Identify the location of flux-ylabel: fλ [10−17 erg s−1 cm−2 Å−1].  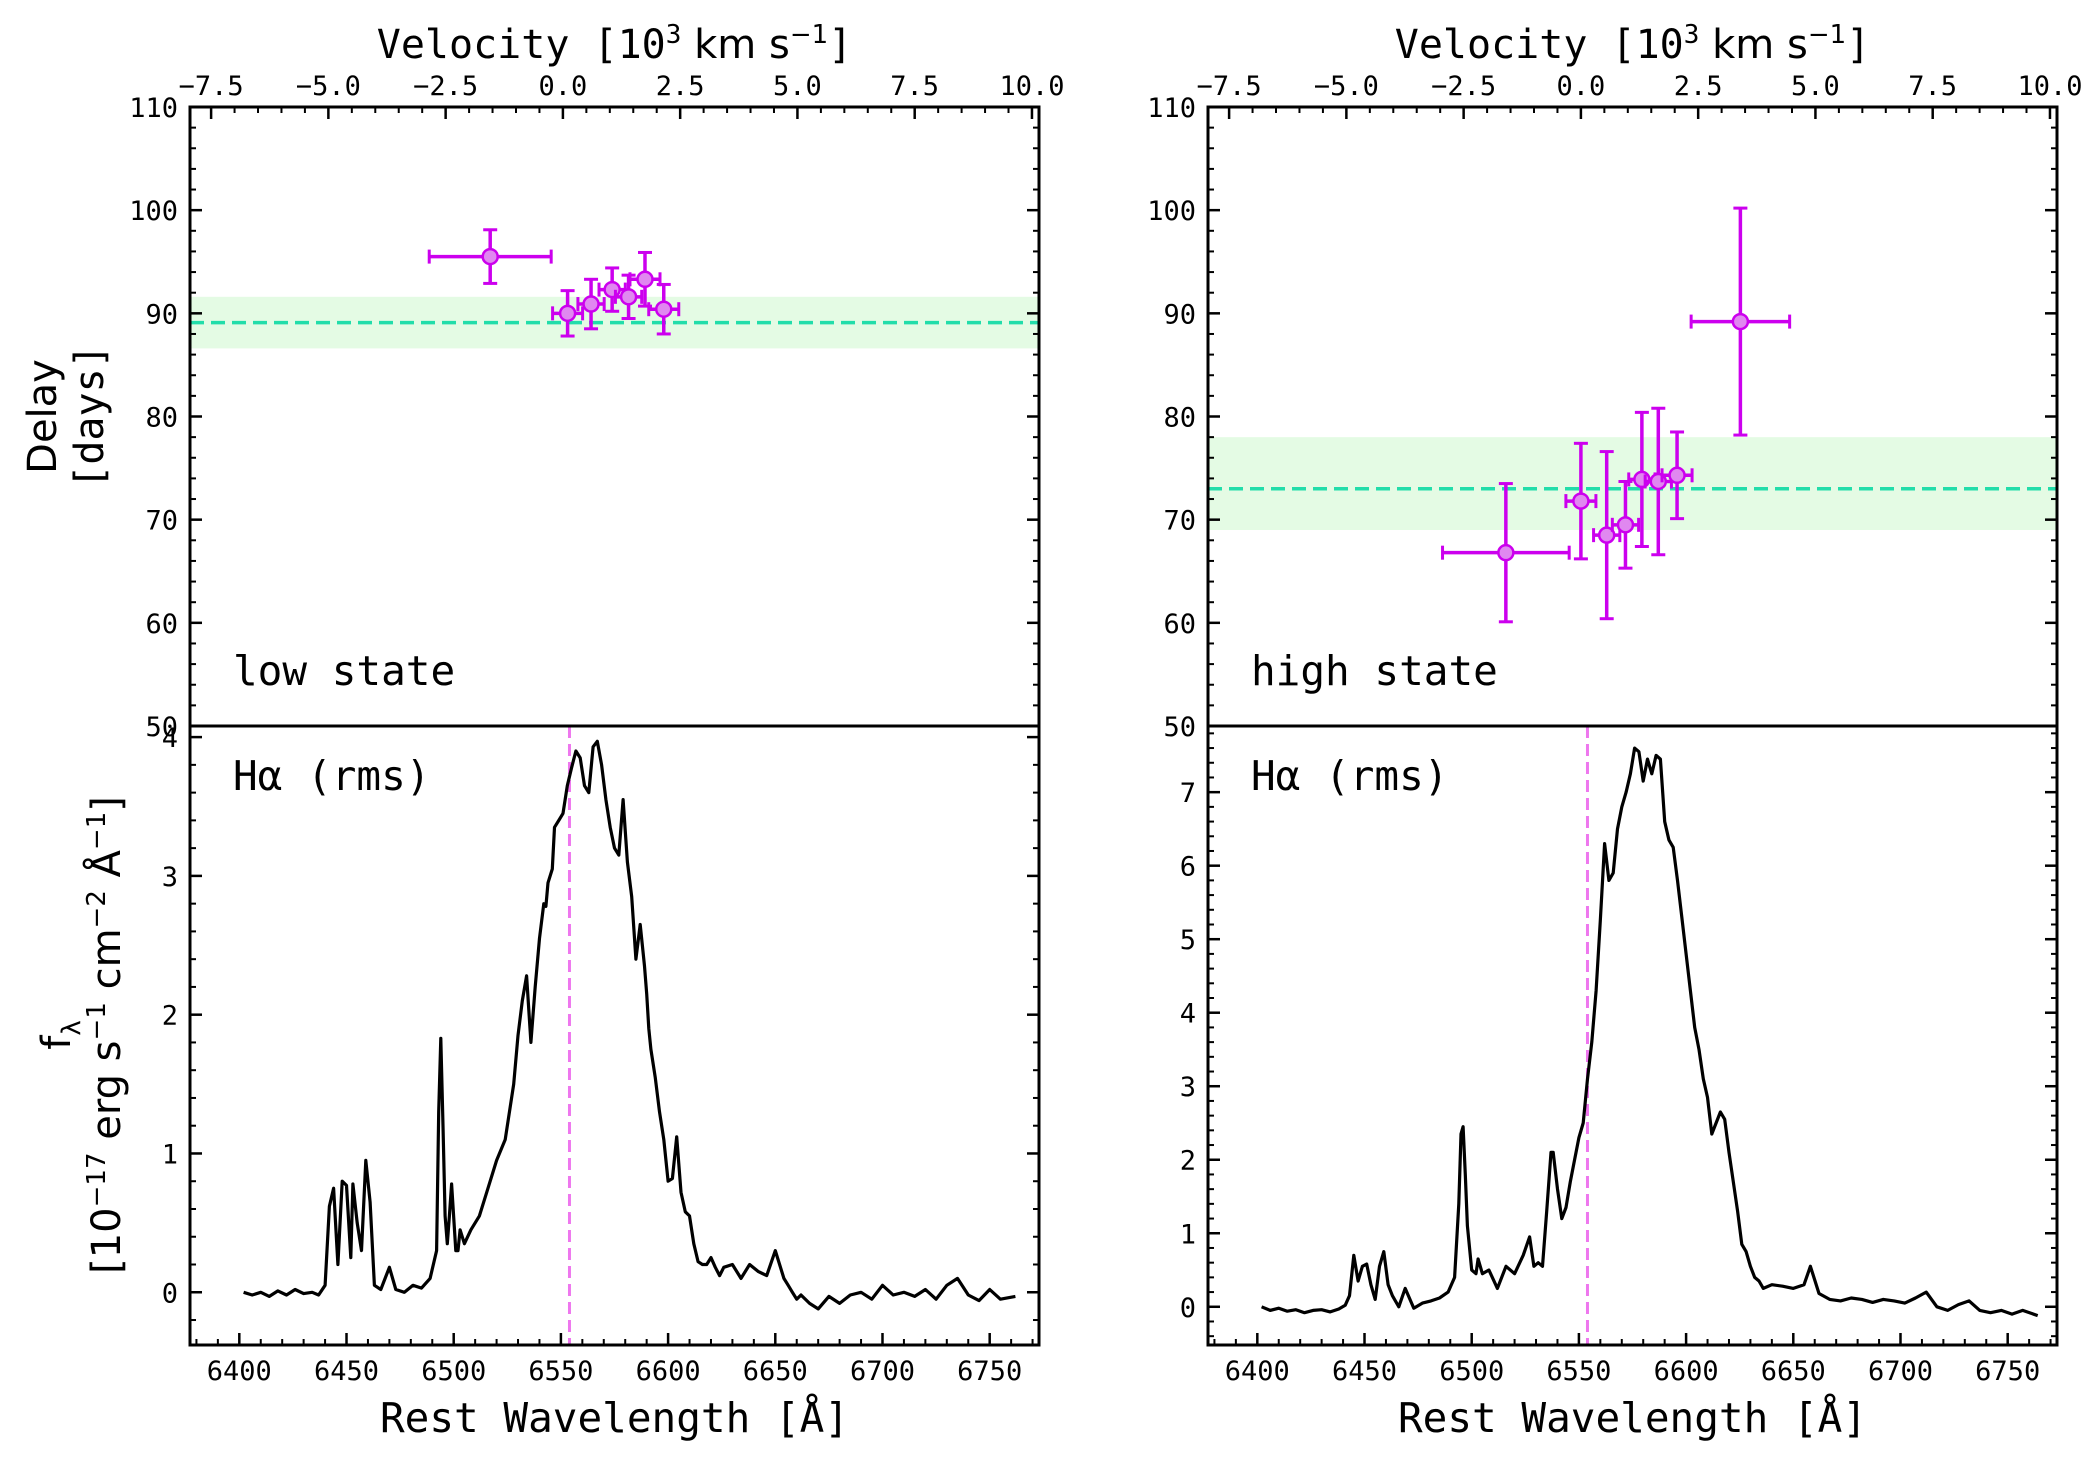
(82, 1035).